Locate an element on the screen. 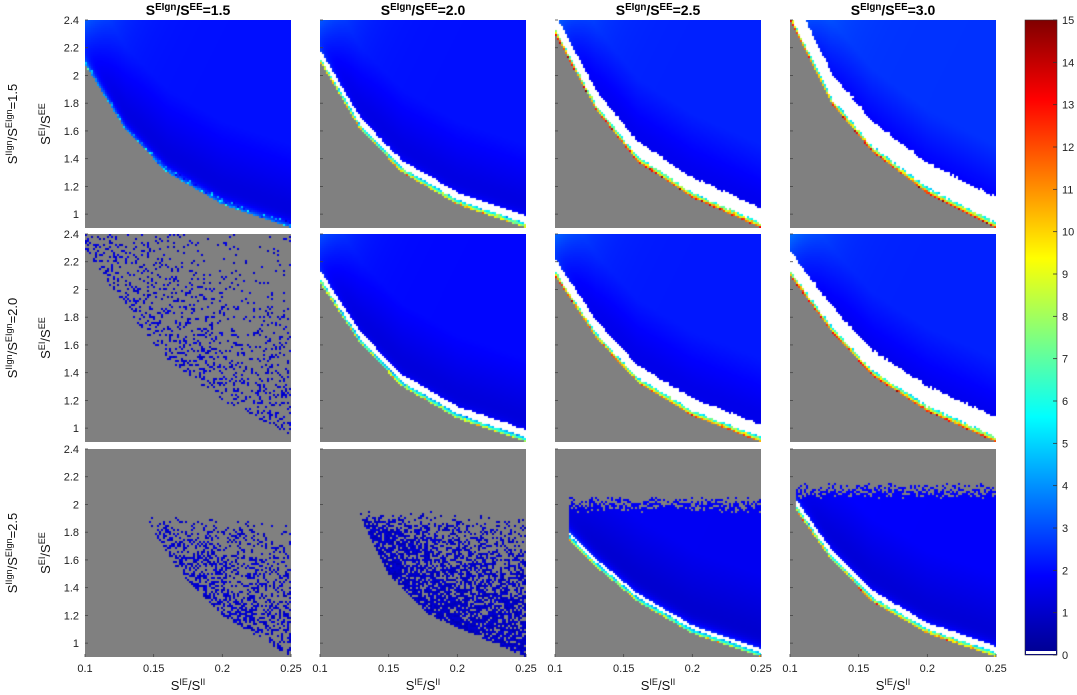 This screenshot has width=1077, height=695. column-title-2-part: S is located at coordinates (385, 10).